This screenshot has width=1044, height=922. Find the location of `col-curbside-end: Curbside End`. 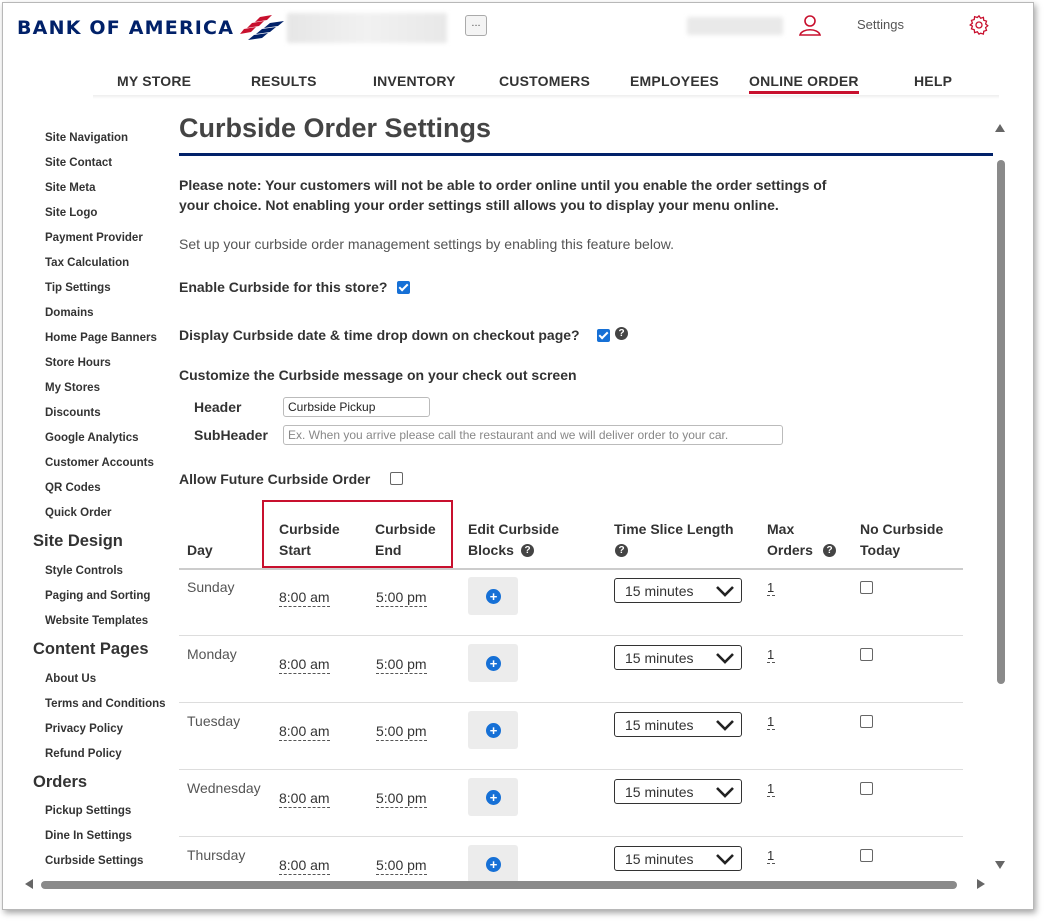

col-curbside-end: Curbside End is located at coordinates (405, 540).